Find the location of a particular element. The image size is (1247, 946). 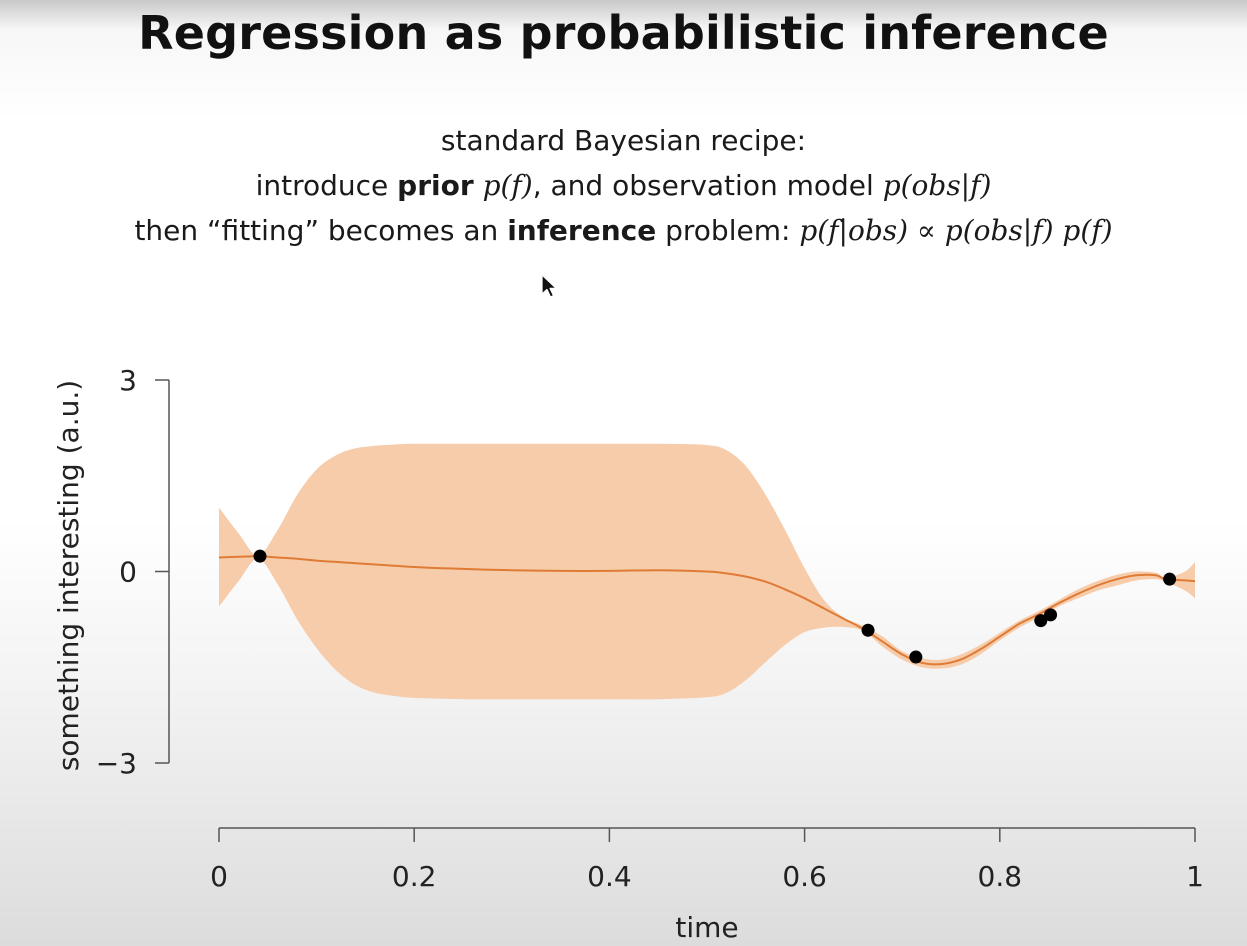

x-tick-label-3: 0.6 is located at coordinates (804, 876).